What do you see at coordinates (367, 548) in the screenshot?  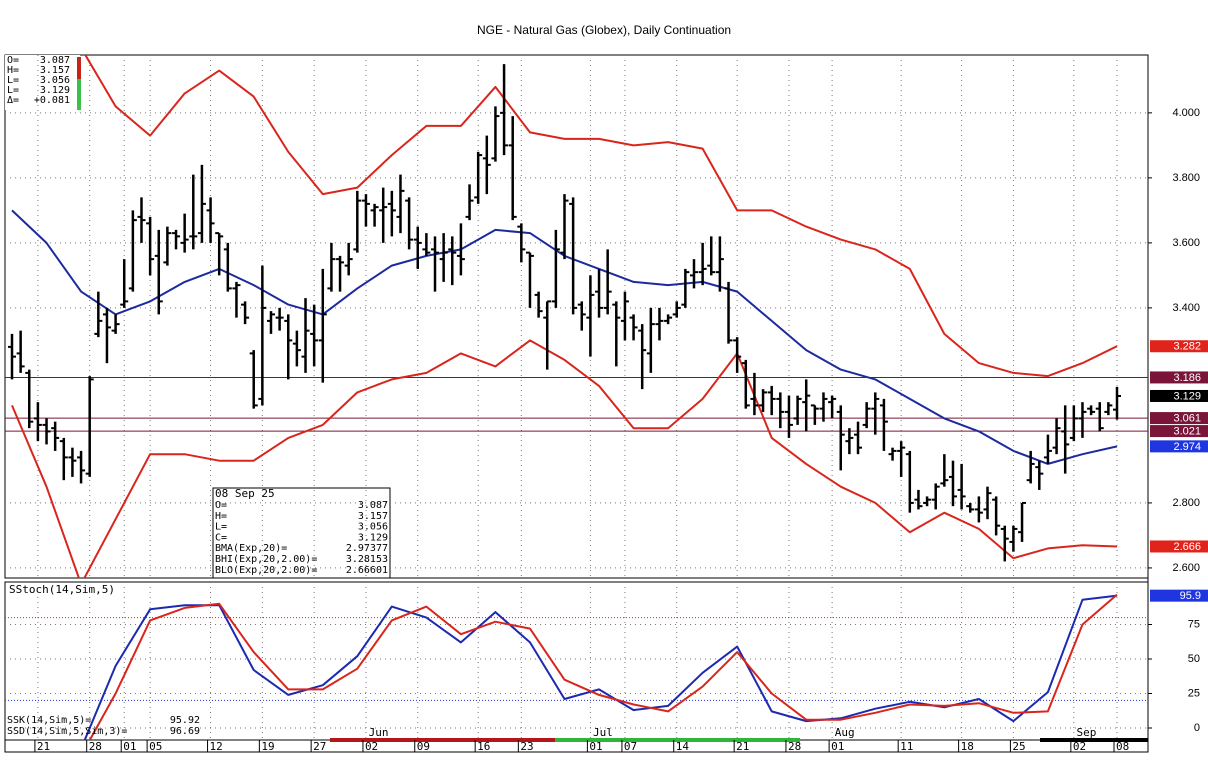 I see `data-window-value: 2.97377` at bounding box center [367, 548].